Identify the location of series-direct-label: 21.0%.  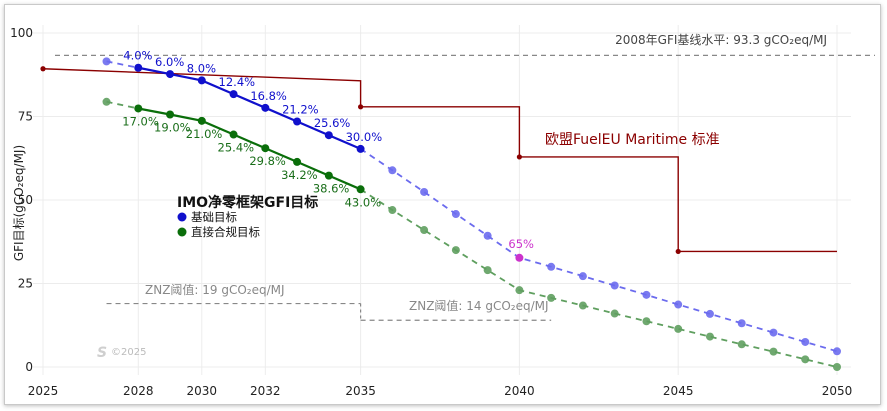
(204, 134).